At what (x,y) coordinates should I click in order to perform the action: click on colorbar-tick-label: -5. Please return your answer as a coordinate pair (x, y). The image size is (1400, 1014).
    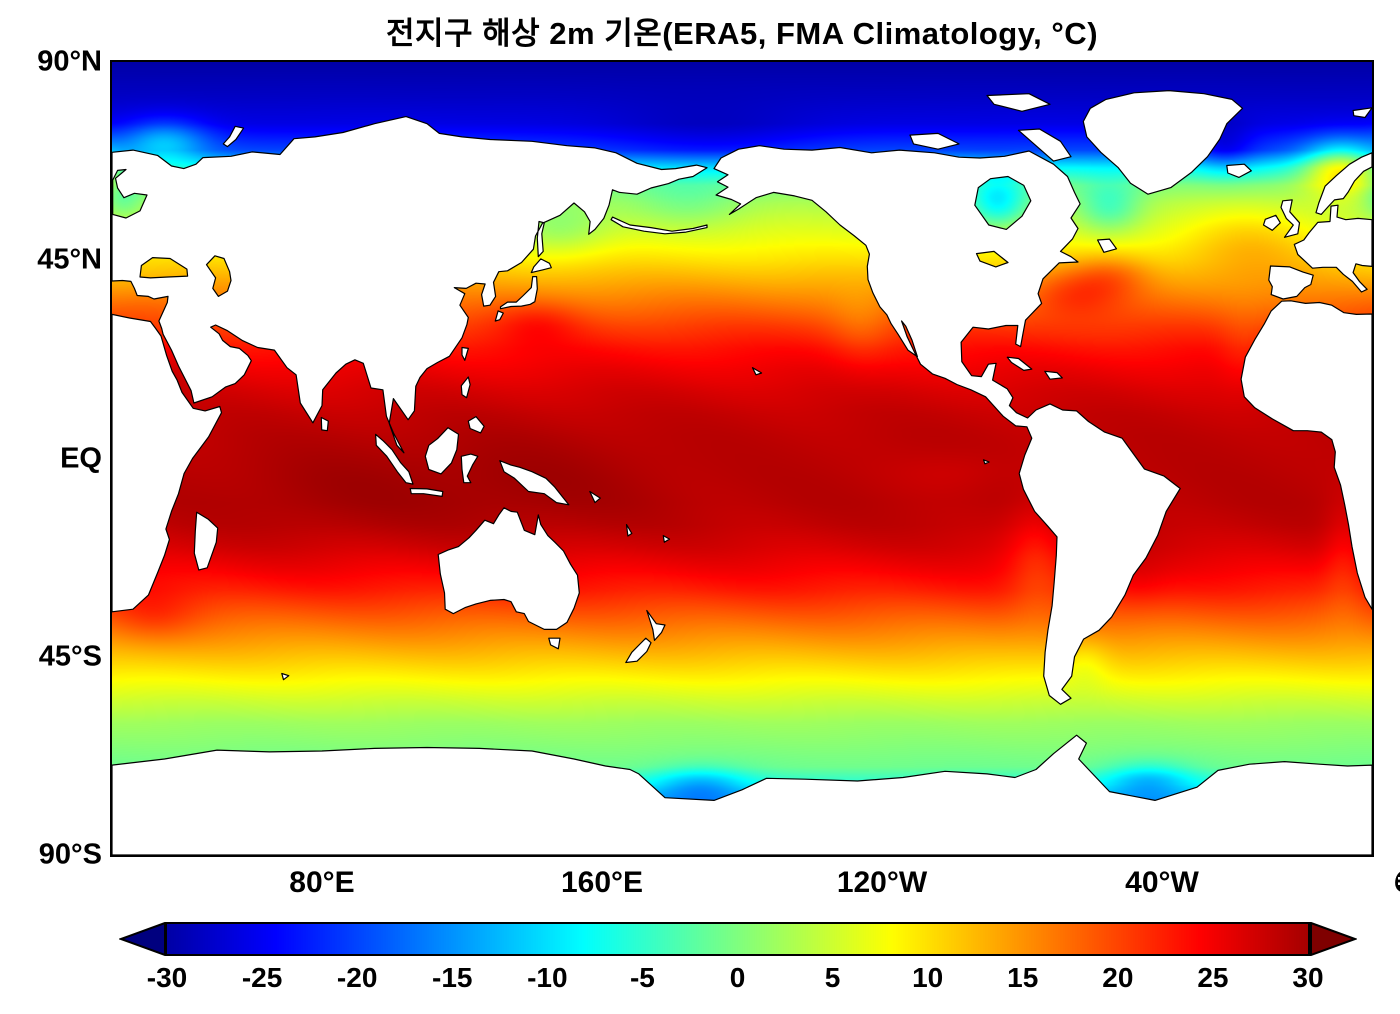
    Looking at the image, I should click on (642, 977).